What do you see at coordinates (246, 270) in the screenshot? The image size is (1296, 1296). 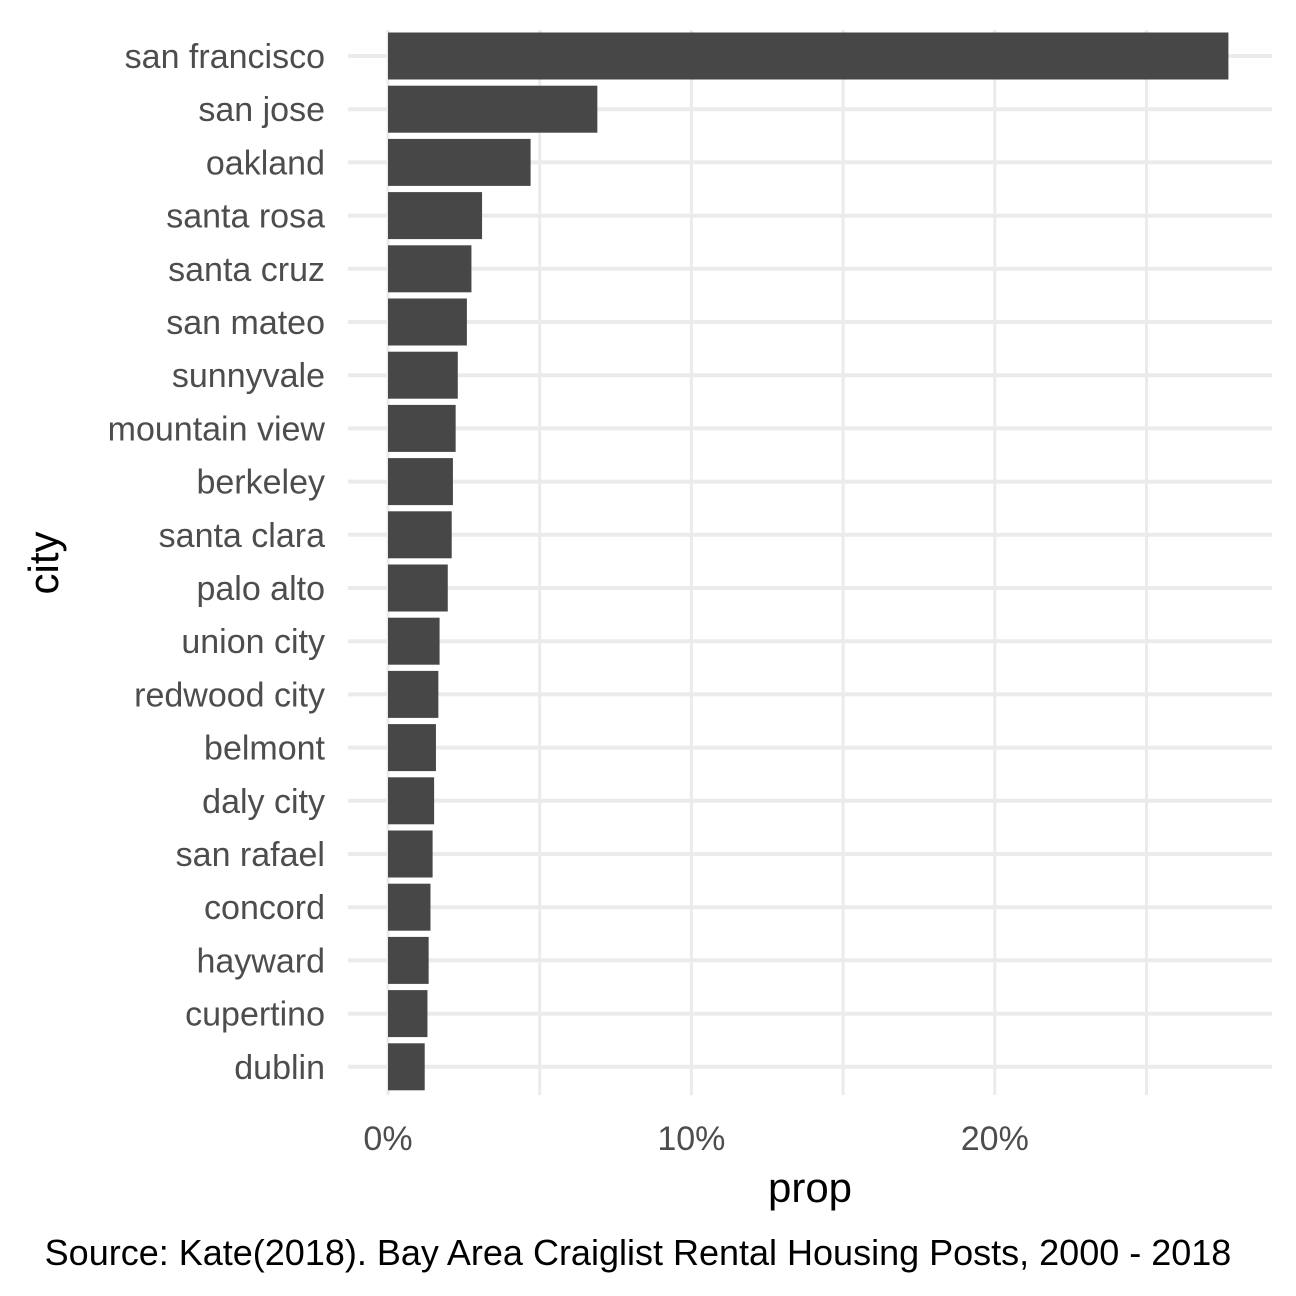 I see `y-tick-label: santa cruz` at bounding box center [246, 270].